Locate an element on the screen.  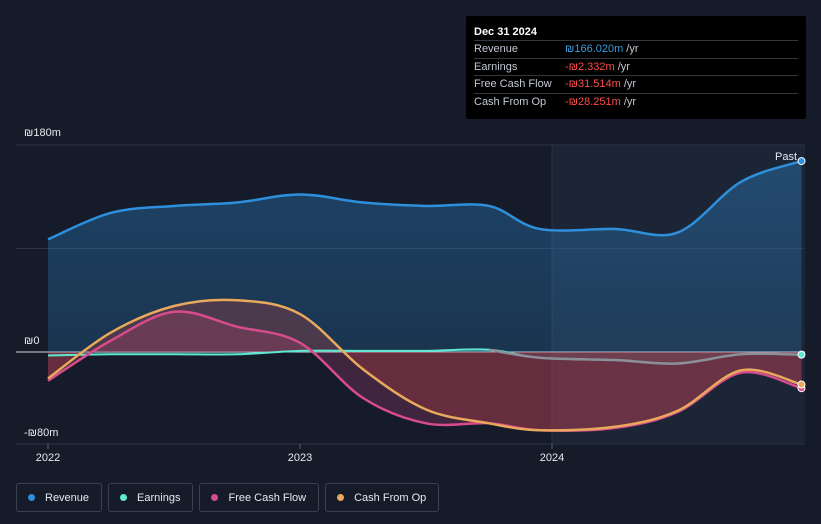
legend-item-earnings: Earnings is located at coordinates (151, 497).